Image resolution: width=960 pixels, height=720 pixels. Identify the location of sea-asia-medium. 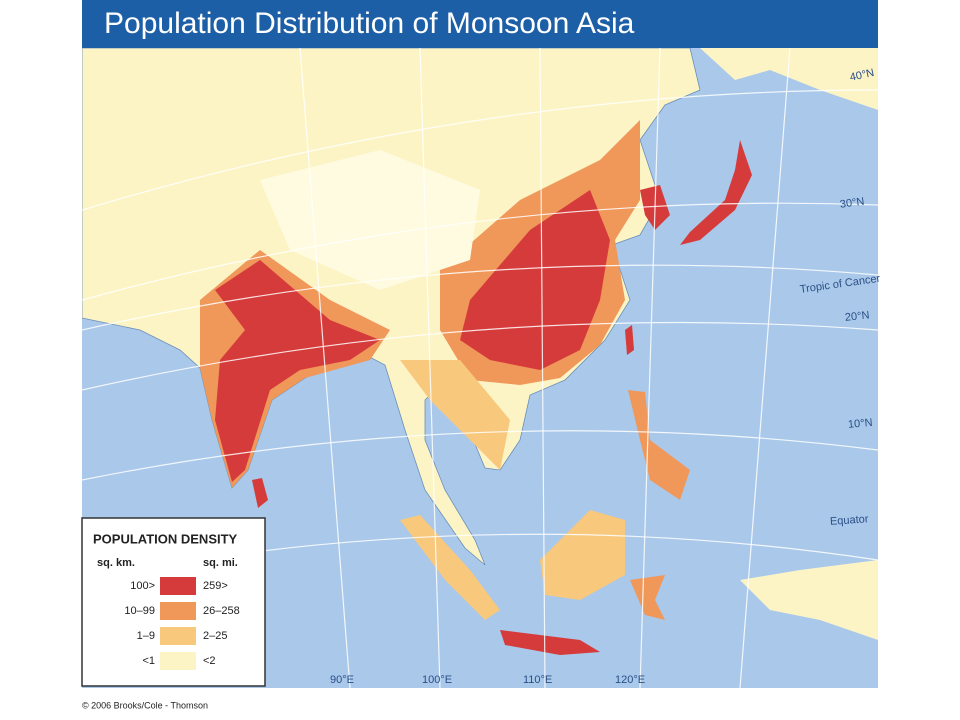
(455, 415).